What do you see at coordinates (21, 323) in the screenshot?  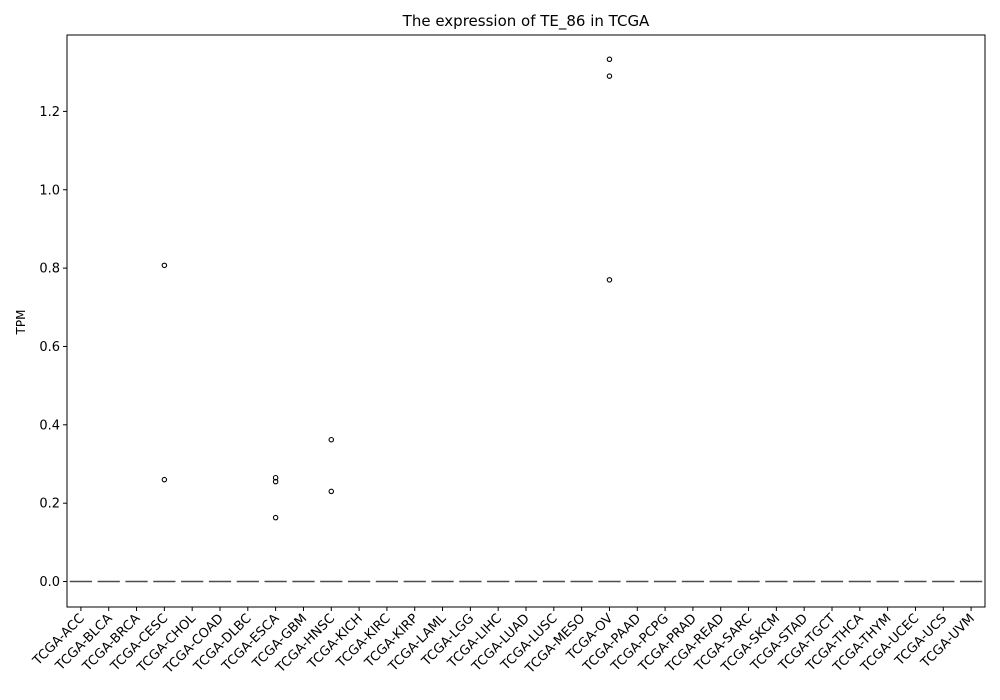 I see `y-axis-label: TPM` at bounding box center [21, 323].